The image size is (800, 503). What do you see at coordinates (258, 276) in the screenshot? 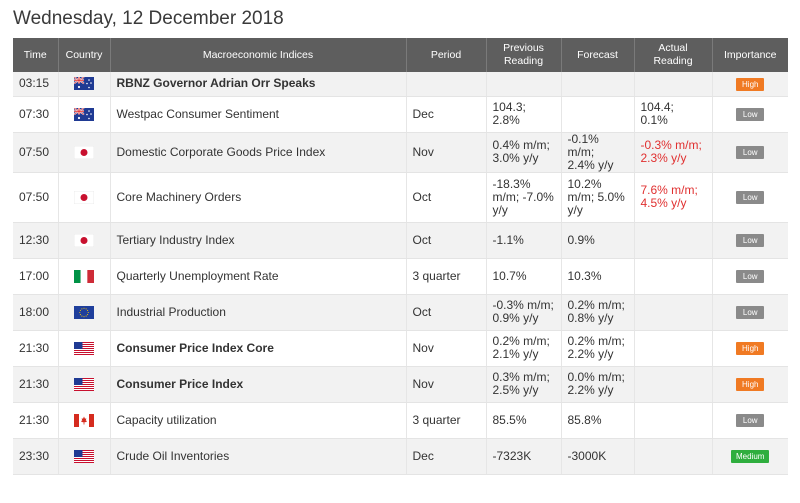
I see `event-name: Quarterly Unemployment Rate` at bounding box center [258, 276].